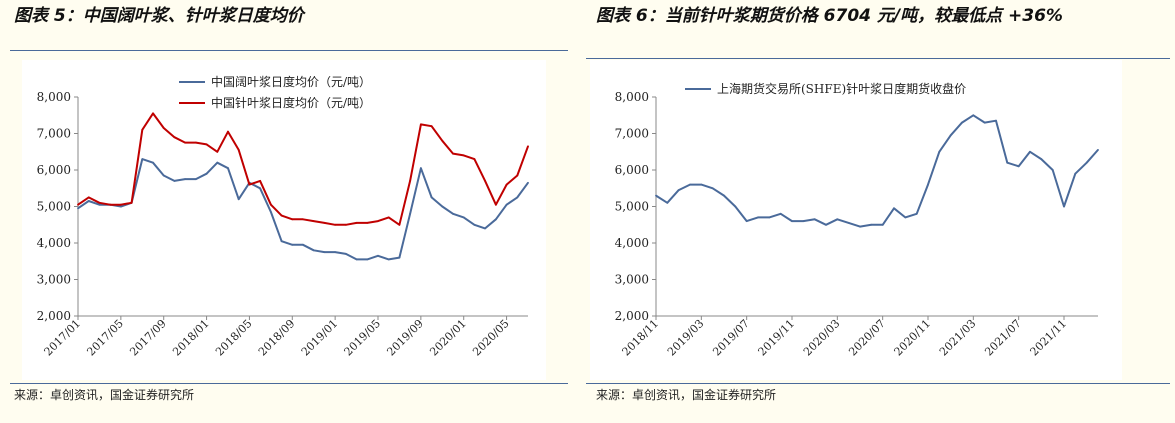  I want to click on legend-label: 中国针叶浆日度均价（元/吨）, so click(291, 102).